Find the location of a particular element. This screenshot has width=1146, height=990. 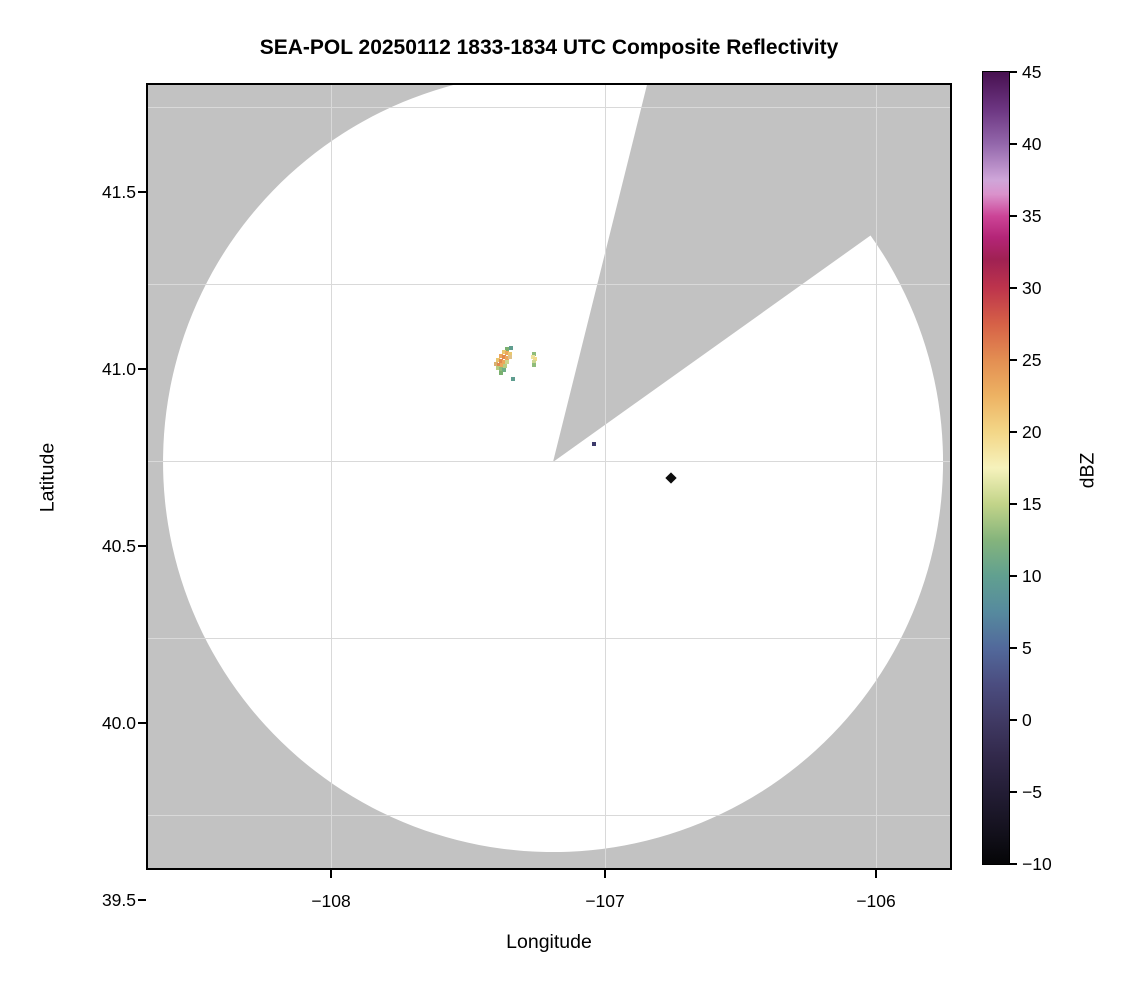

y-tick-label: 41.0 is located at coordinates (118, 369).